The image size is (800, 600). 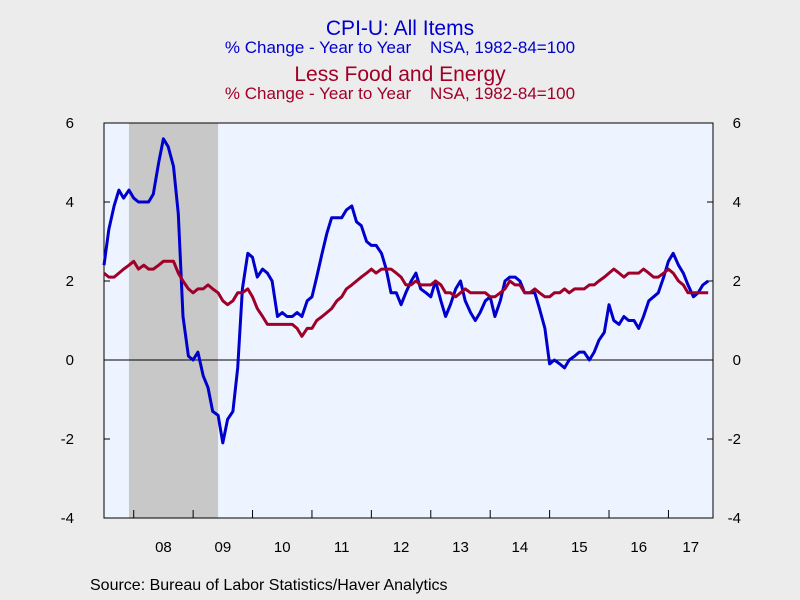 I want to click on y-tick-label-right: 2, so click(x=737, y=281).